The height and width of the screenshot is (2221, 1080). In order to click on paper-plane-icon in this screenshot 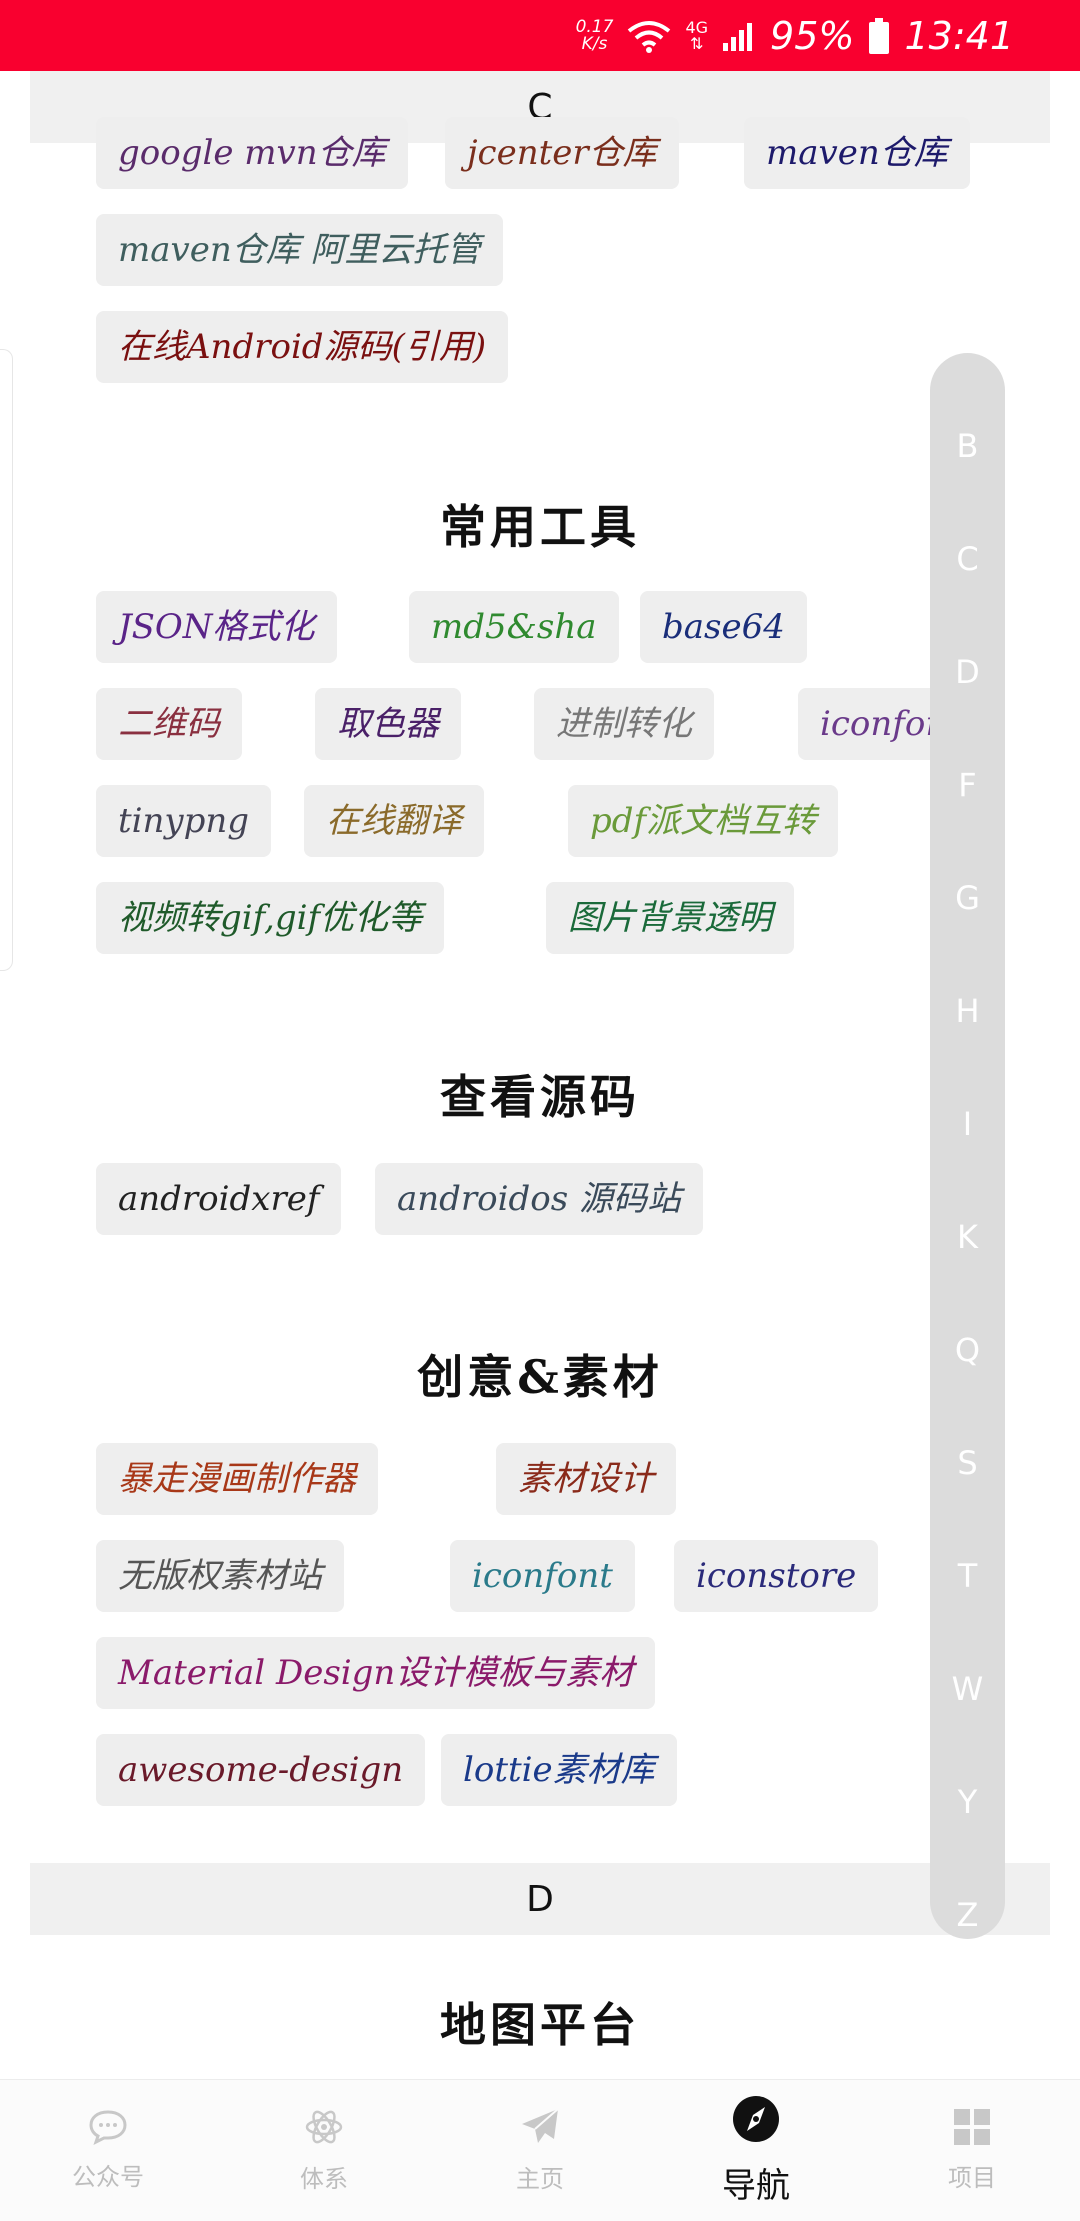, I will do `click(540, 2130)`.